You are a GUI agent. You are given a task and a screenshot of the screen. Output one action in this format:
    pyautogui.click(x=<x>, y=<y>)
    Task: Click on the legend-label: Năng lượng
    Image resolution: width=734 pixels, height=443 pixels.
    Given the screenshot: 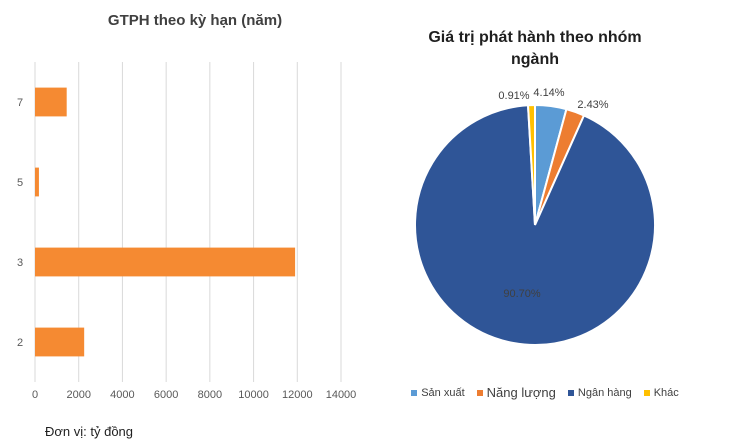 What is the action you would take?
    pyautogui.click(x=521, y=392)
    